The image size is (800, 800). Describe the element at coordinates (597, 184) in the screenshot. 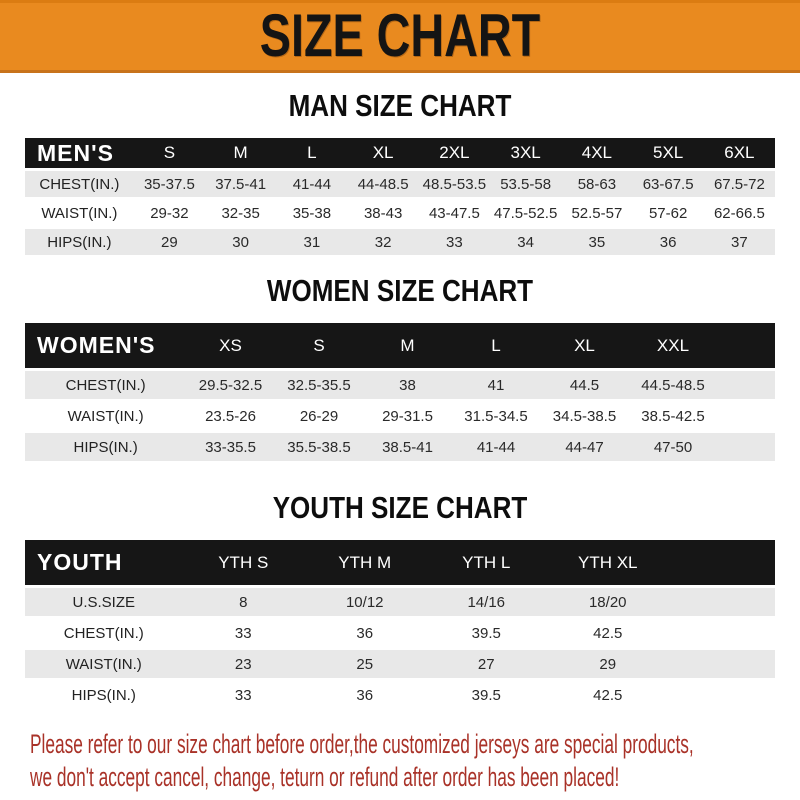

I see `size-value-cell: 58-63` at that location.